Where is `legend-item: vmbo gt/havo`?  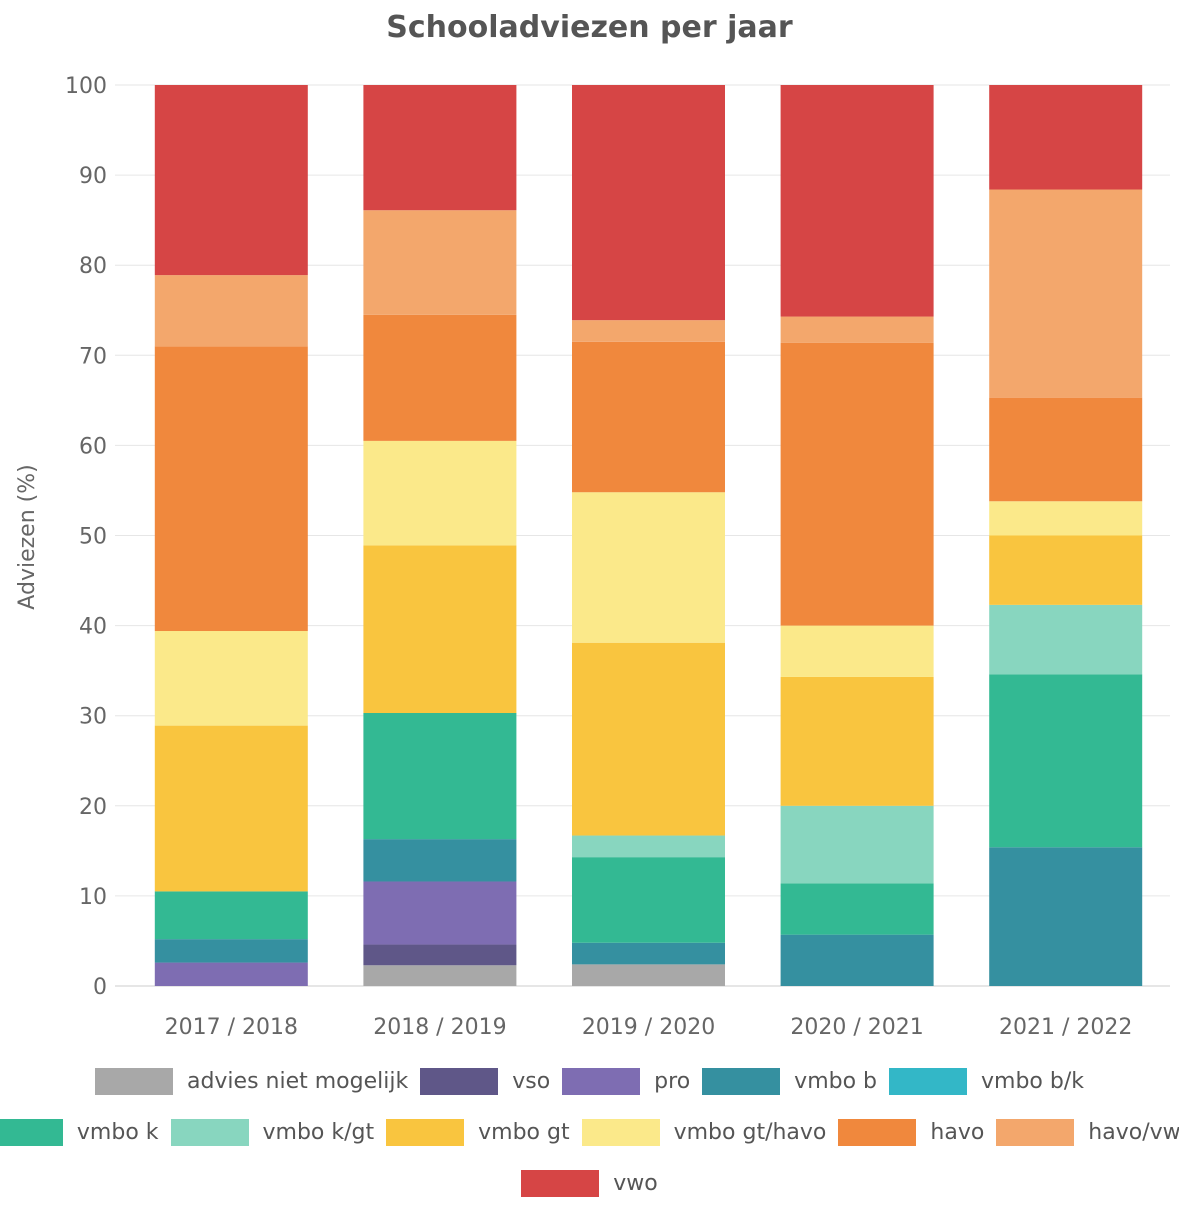
legend-item: vmbo gt/havo is located at coordinates (704, 1132).